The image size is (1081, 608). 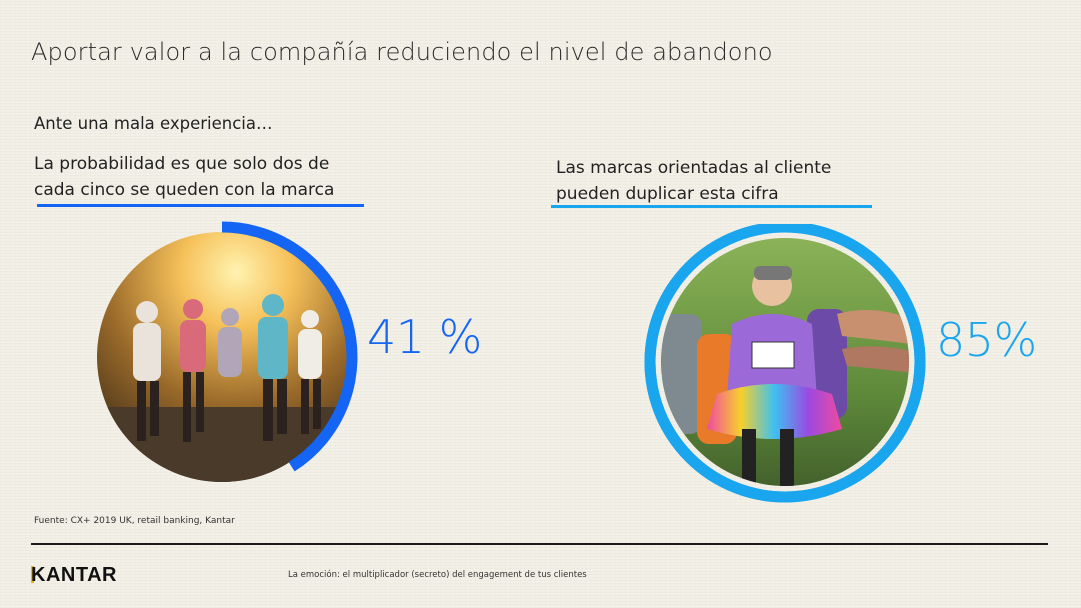 What do you see at coordinates (74, 575) in the screenshot?
I see `kantar-logo: KANTAR` at bounding box center [74, 575].